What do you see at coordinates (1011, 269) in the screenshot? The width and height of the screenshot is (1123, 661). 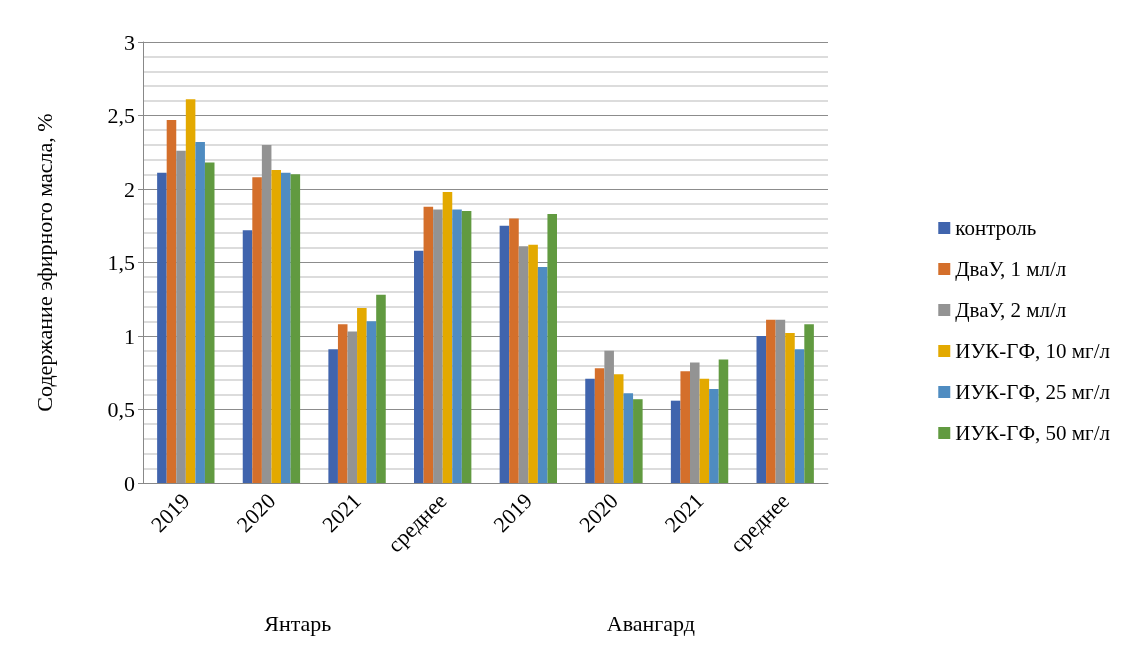 I see `legend-label: ДваУ, 1 мл/л` at bounding box center [1011, 269].